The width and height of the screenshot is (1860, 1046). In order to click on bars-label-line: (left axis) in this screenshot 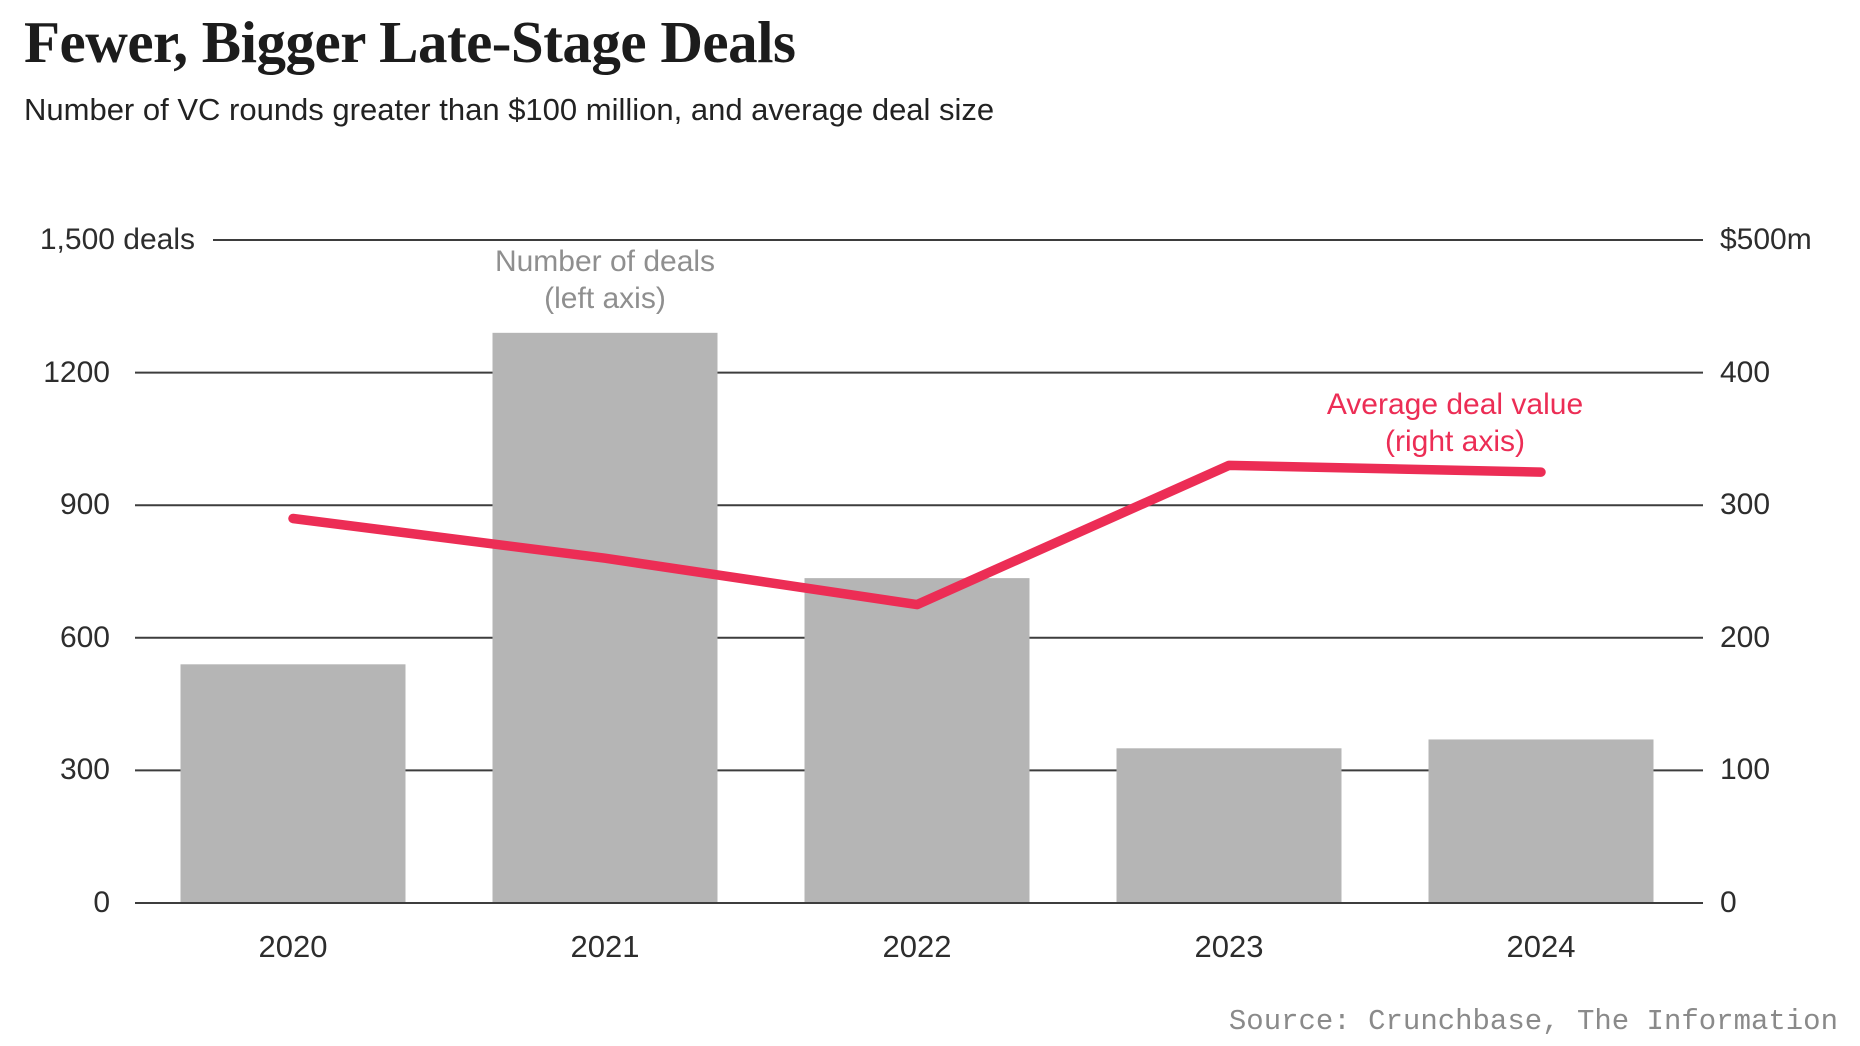, I will do `click(605, 298)`.